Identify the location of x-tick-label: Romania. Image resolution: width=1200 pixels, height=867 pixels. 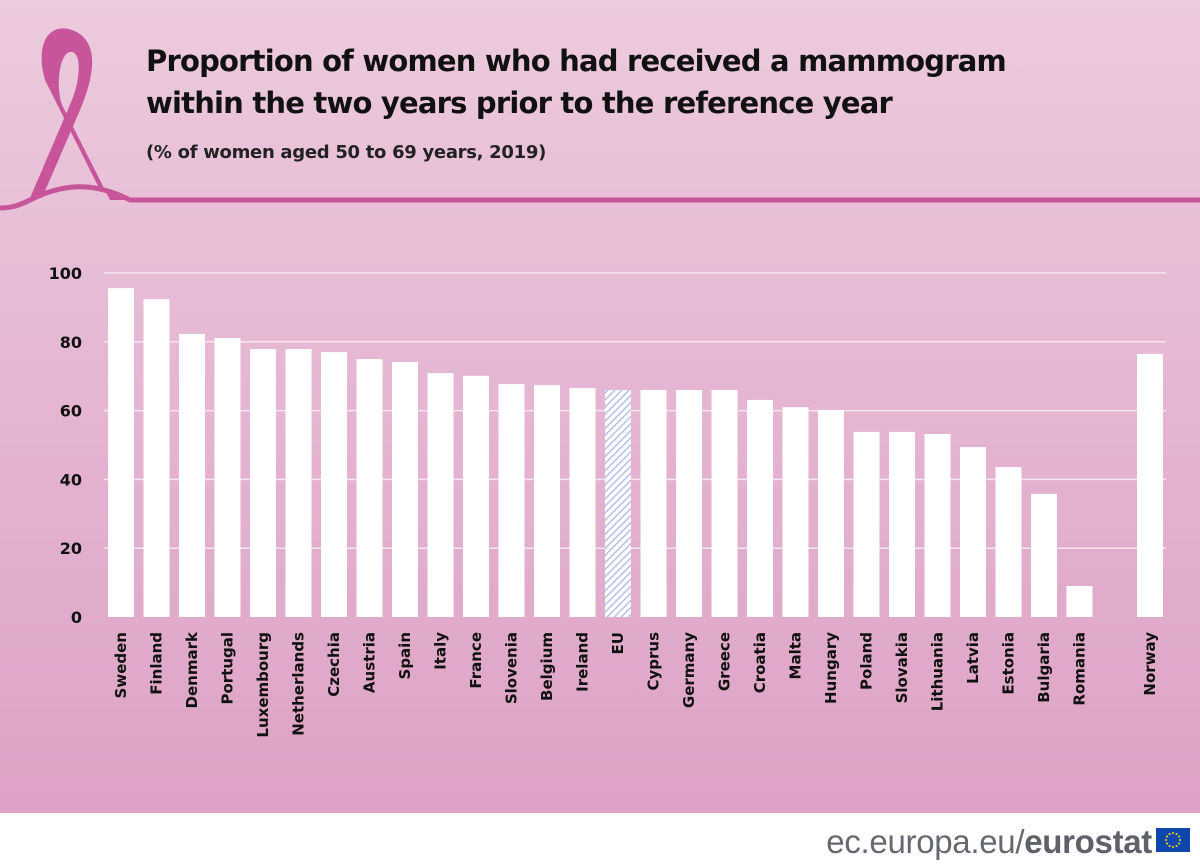
(1080, 669).